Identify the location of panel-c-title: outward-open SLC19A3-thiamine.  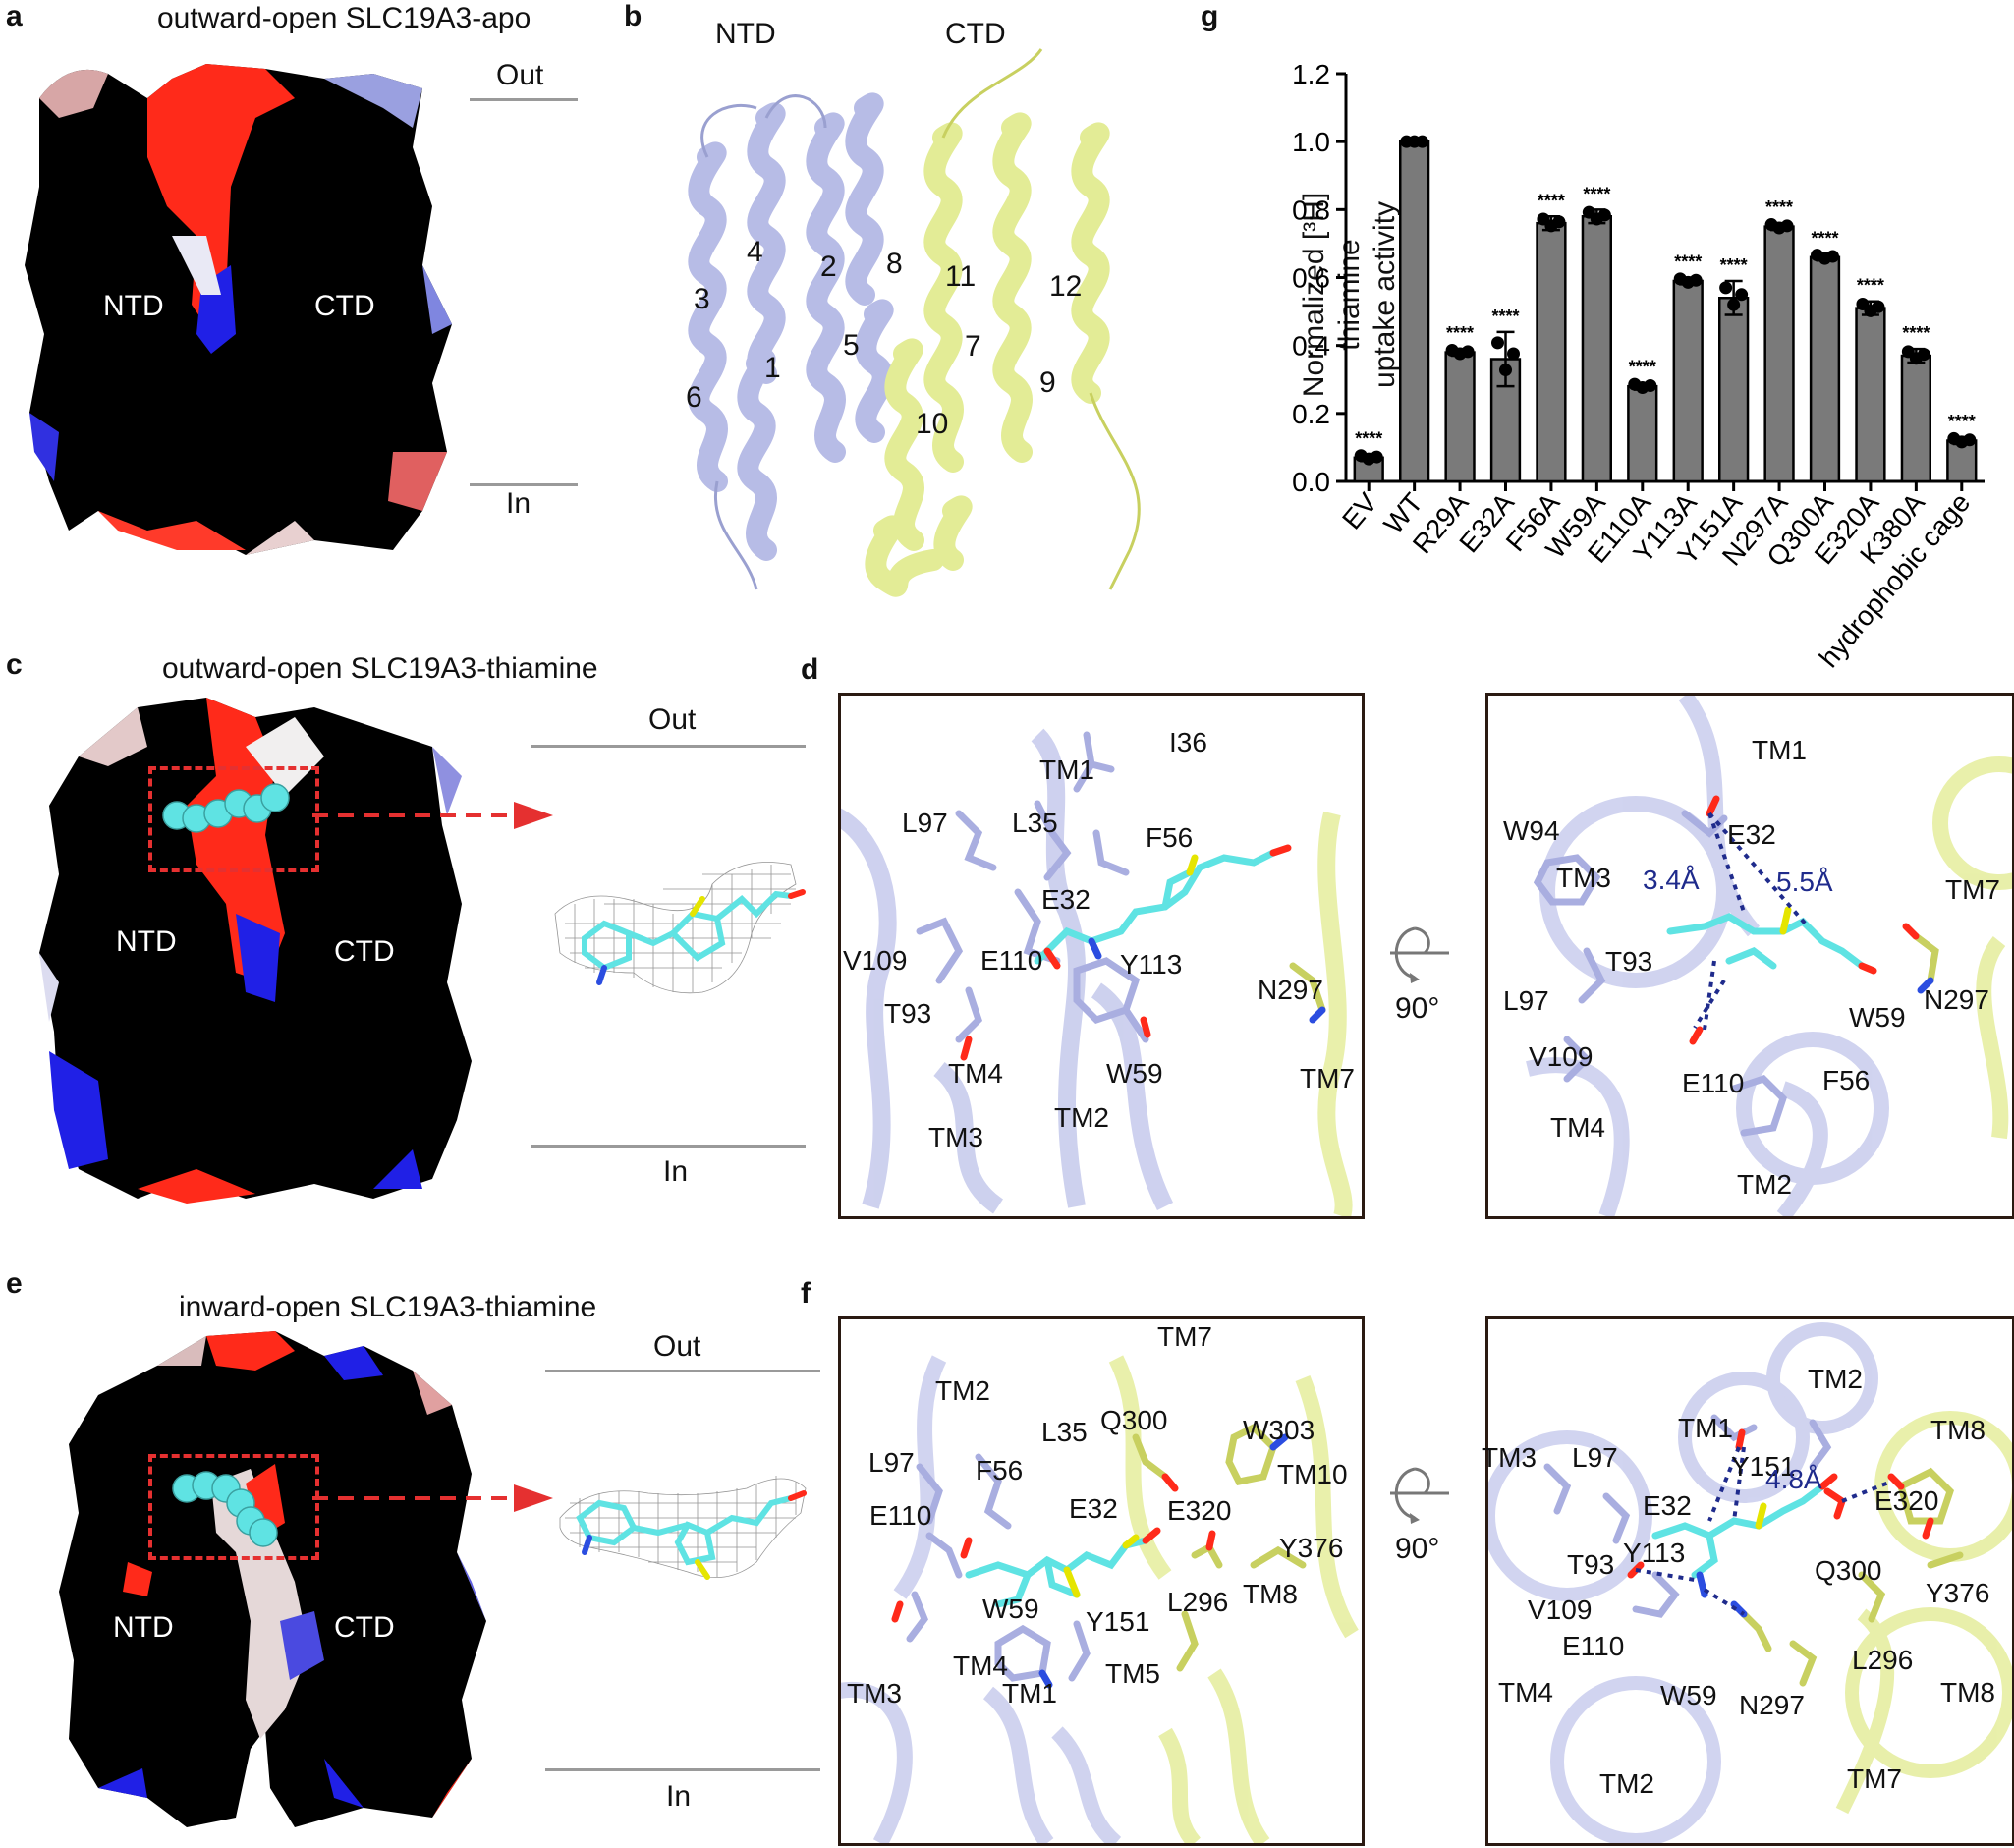
(380, 668).